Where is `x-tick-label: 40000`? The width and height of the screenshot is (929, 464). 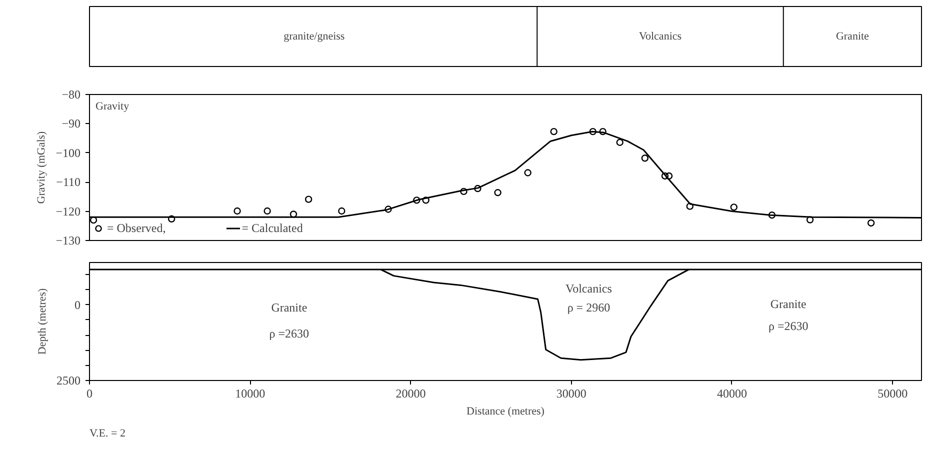
x-tick-label: 40000 is located at coordinates (731, 393).